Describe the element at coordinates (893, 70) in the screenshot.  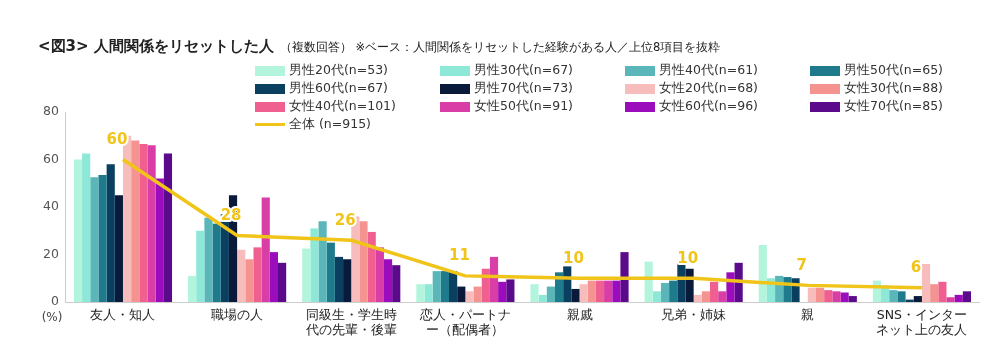
I see `legend-label: 男性50代(n=65)` at that location.